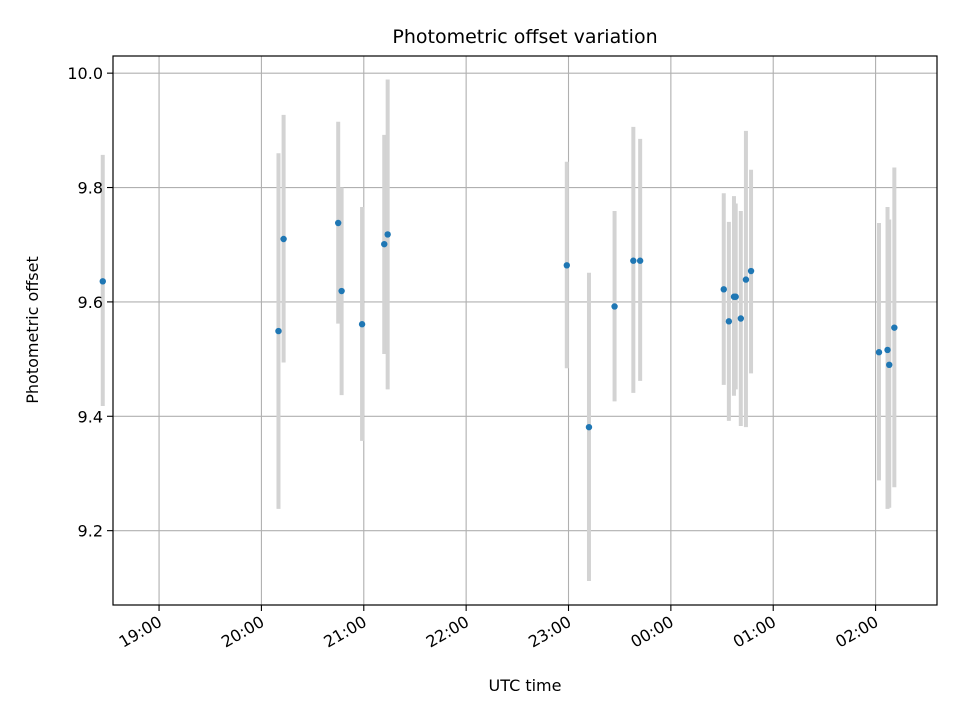 This screenshot has width=960, height=720. Describe the element at coordinates (525, 685) in the screenshot. I see `x-axis-label: UTC time` at that location.